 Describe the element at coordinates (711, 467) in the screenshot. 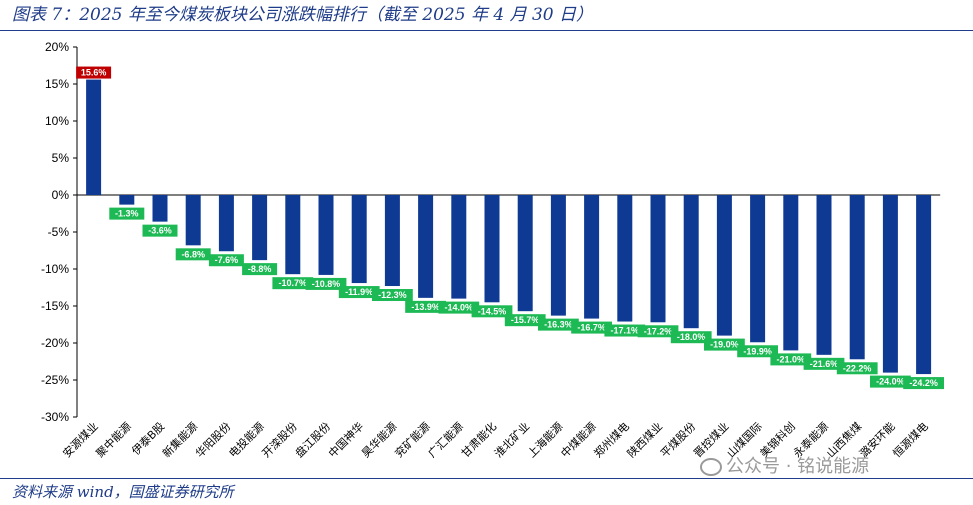

I see `wechat-icon` at that location.